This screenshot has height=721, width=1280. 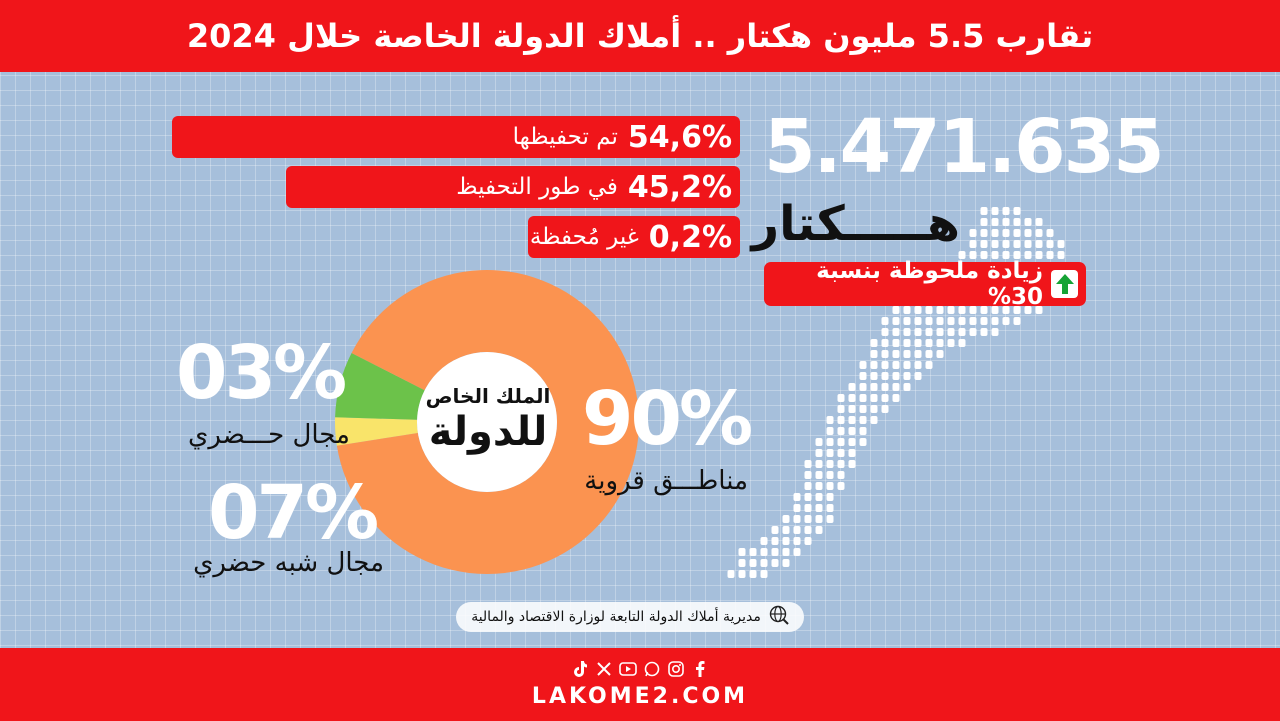 I want to click on stat-bar-unregistered: 0,2% غير مُحفظة, so click(x=634, y=237).